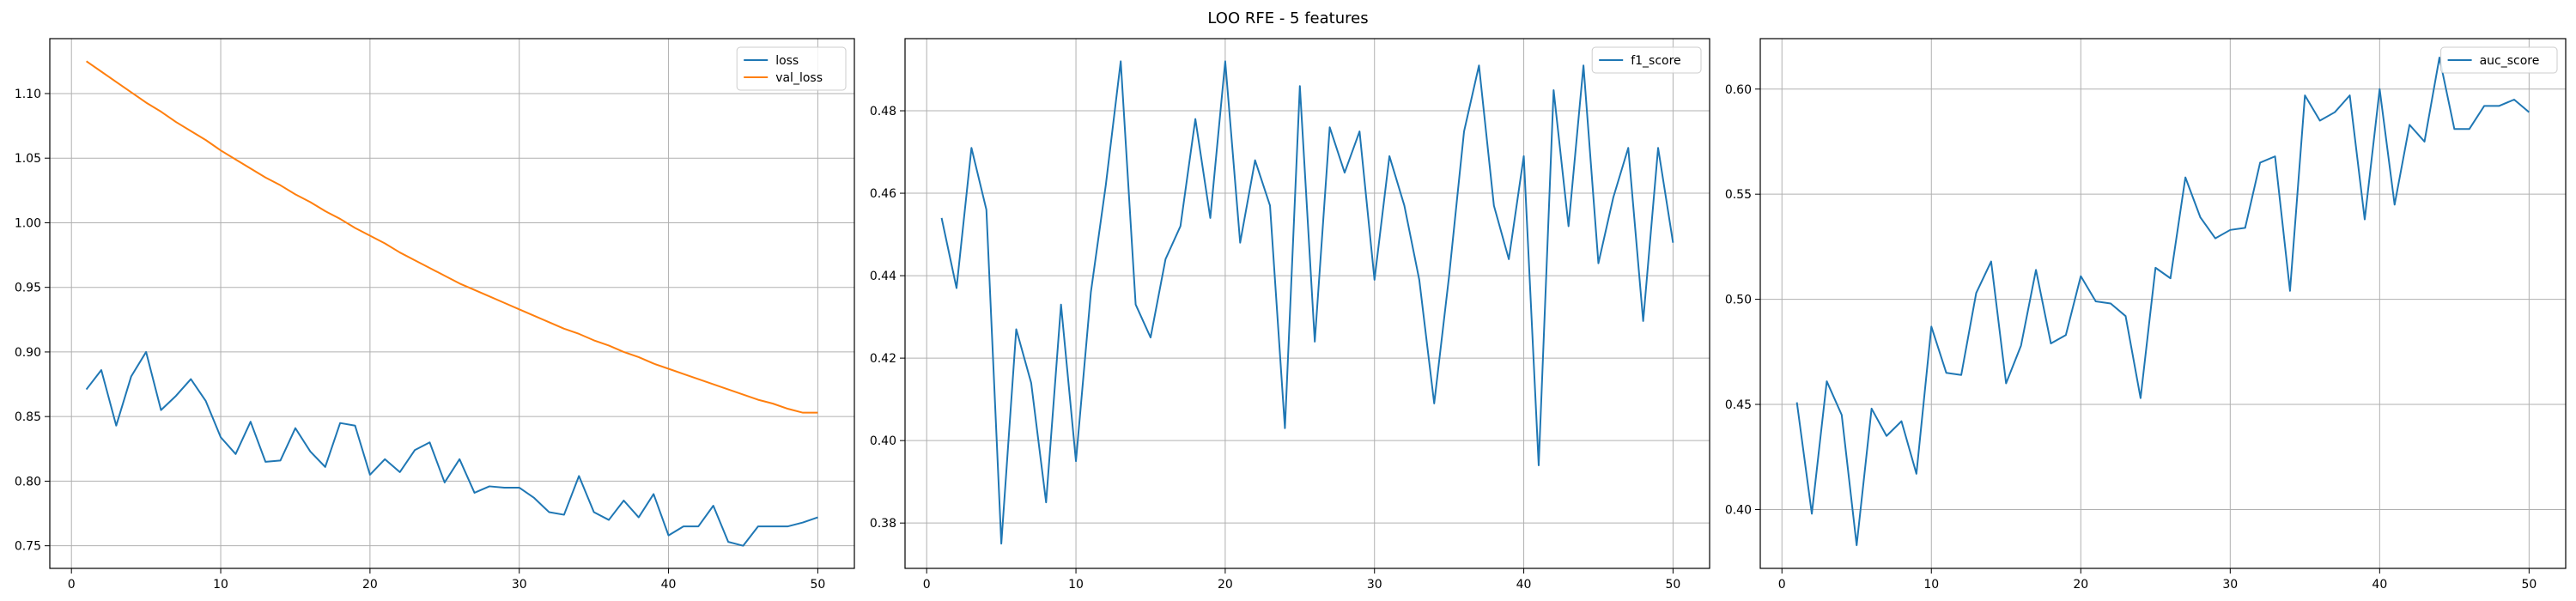 This screenshot has width=2576, height=601. Describe the element at coordinates (1656, 61) in the screenshot. I see `legend-label-f1_score: f1_score` at that location.